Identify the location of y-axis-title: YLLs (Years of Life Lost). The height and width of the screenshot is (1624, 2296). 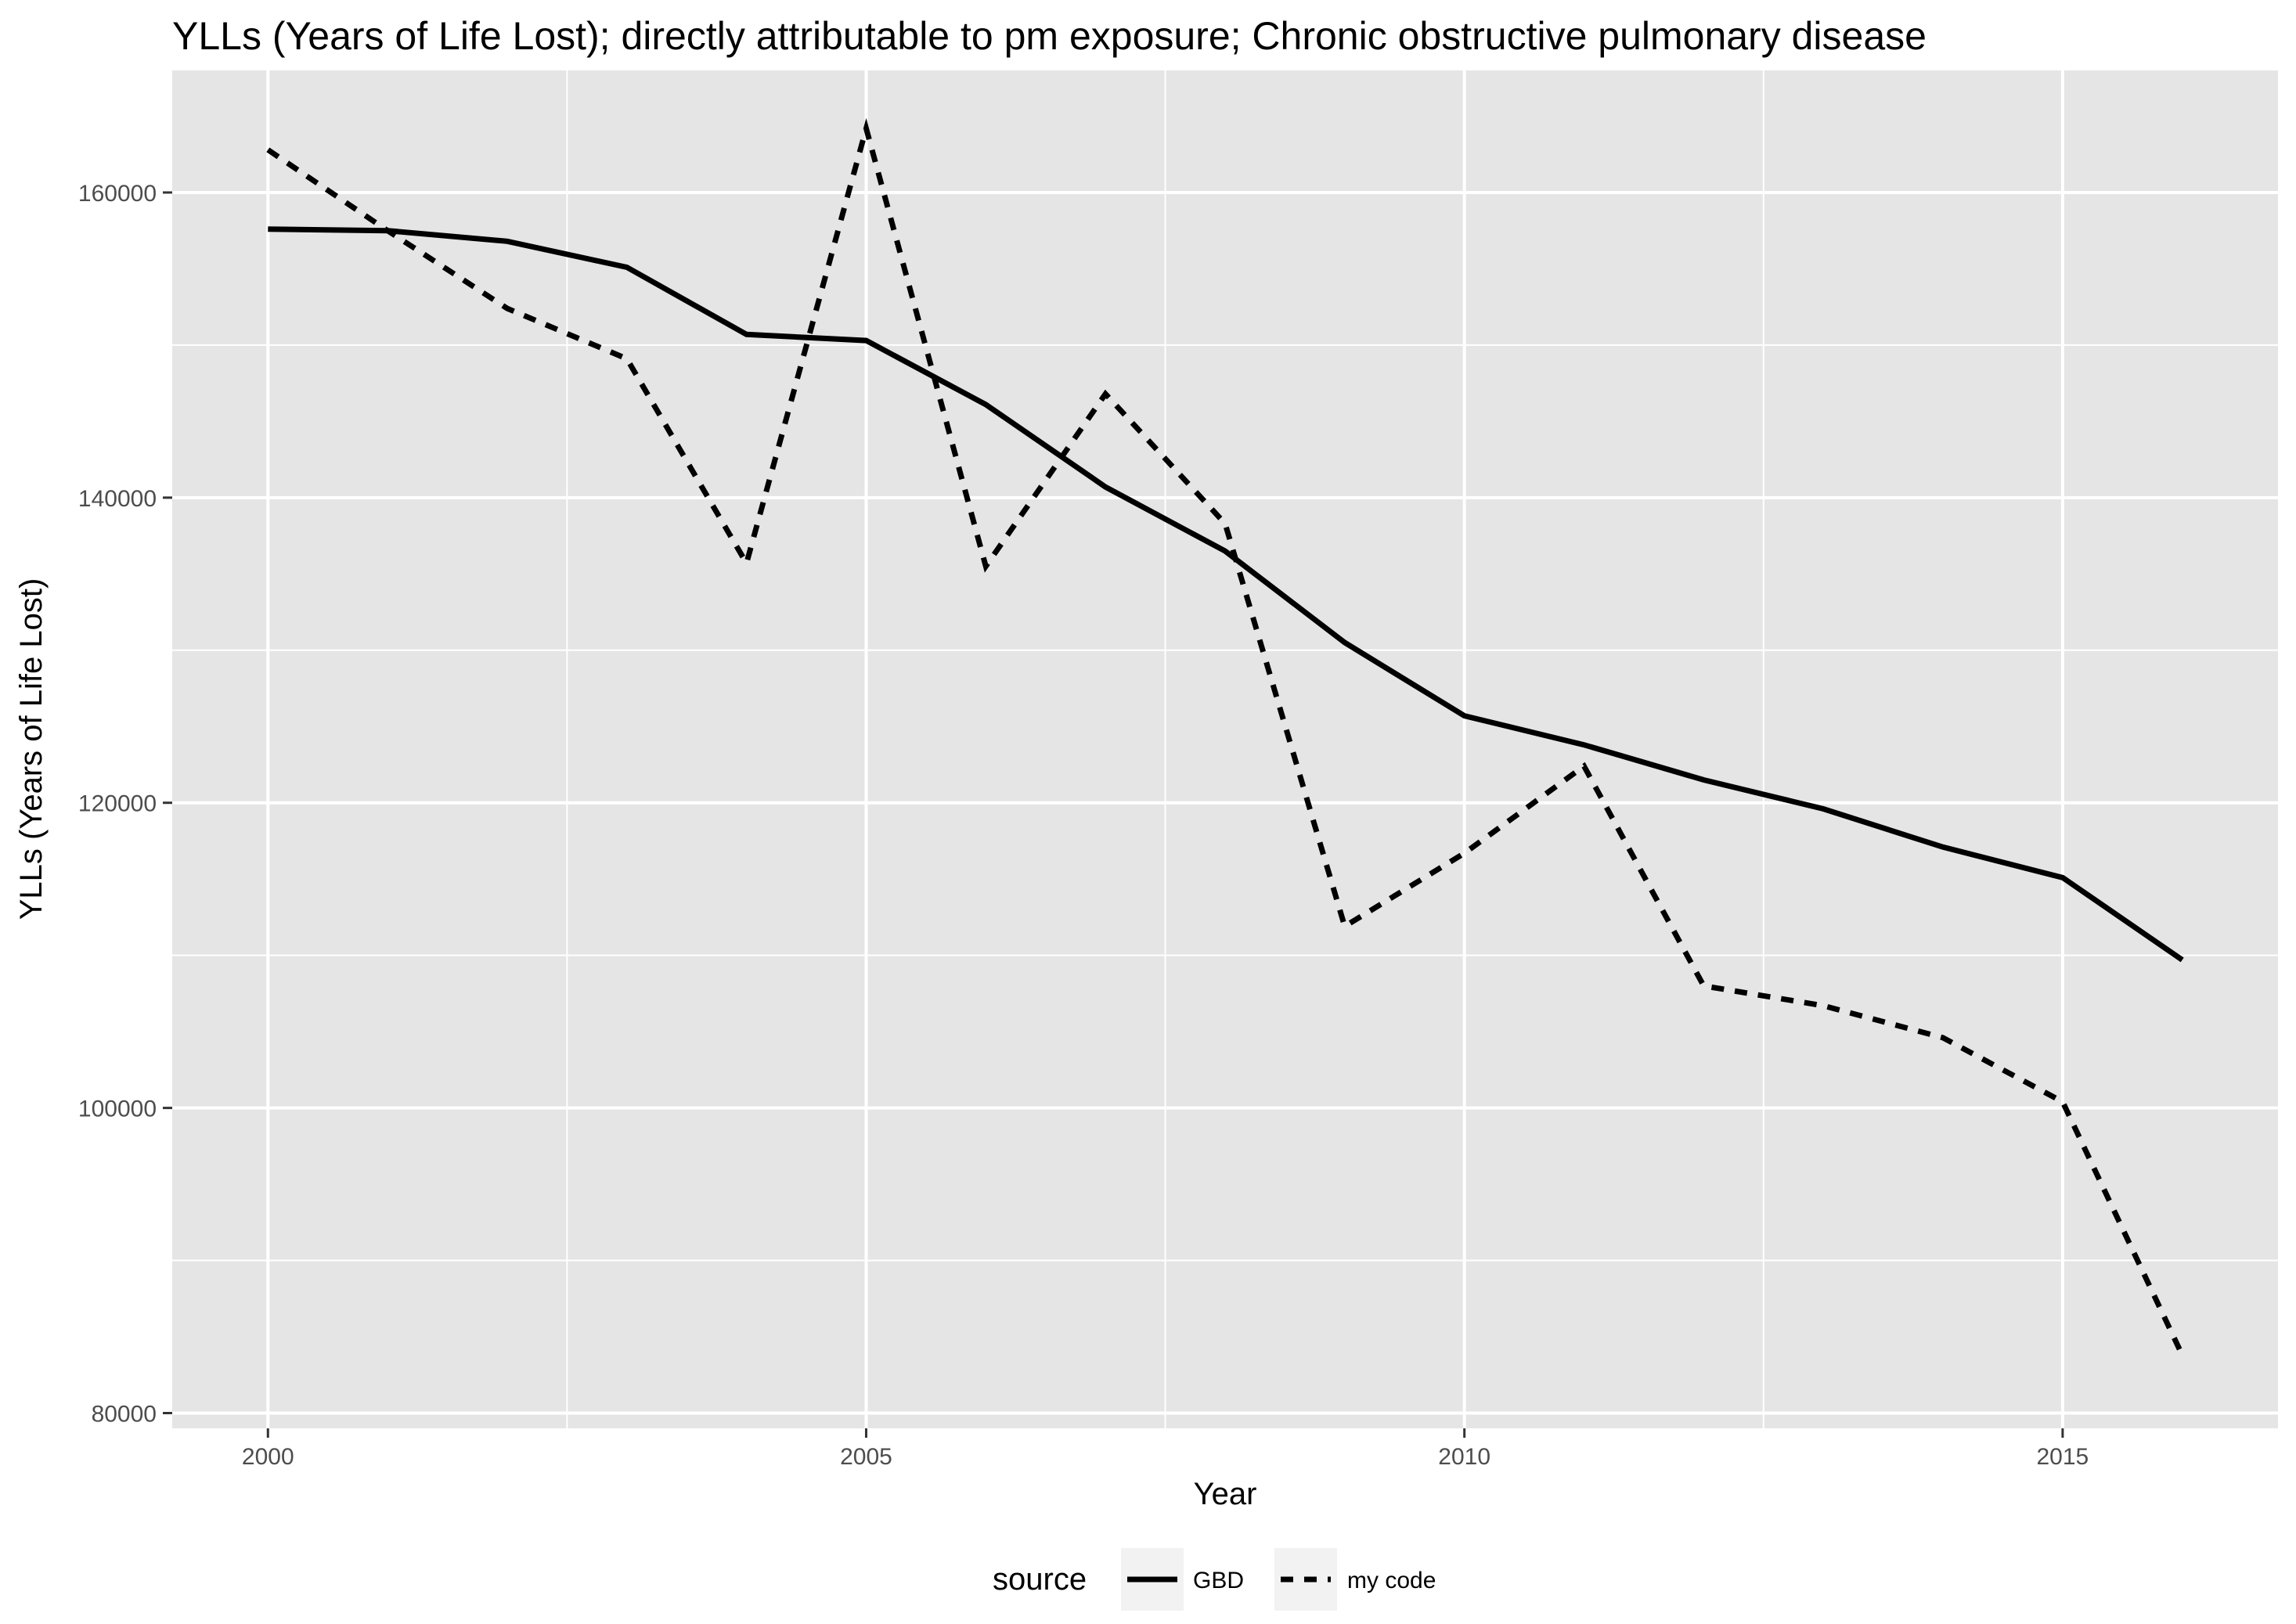
(31, 749).